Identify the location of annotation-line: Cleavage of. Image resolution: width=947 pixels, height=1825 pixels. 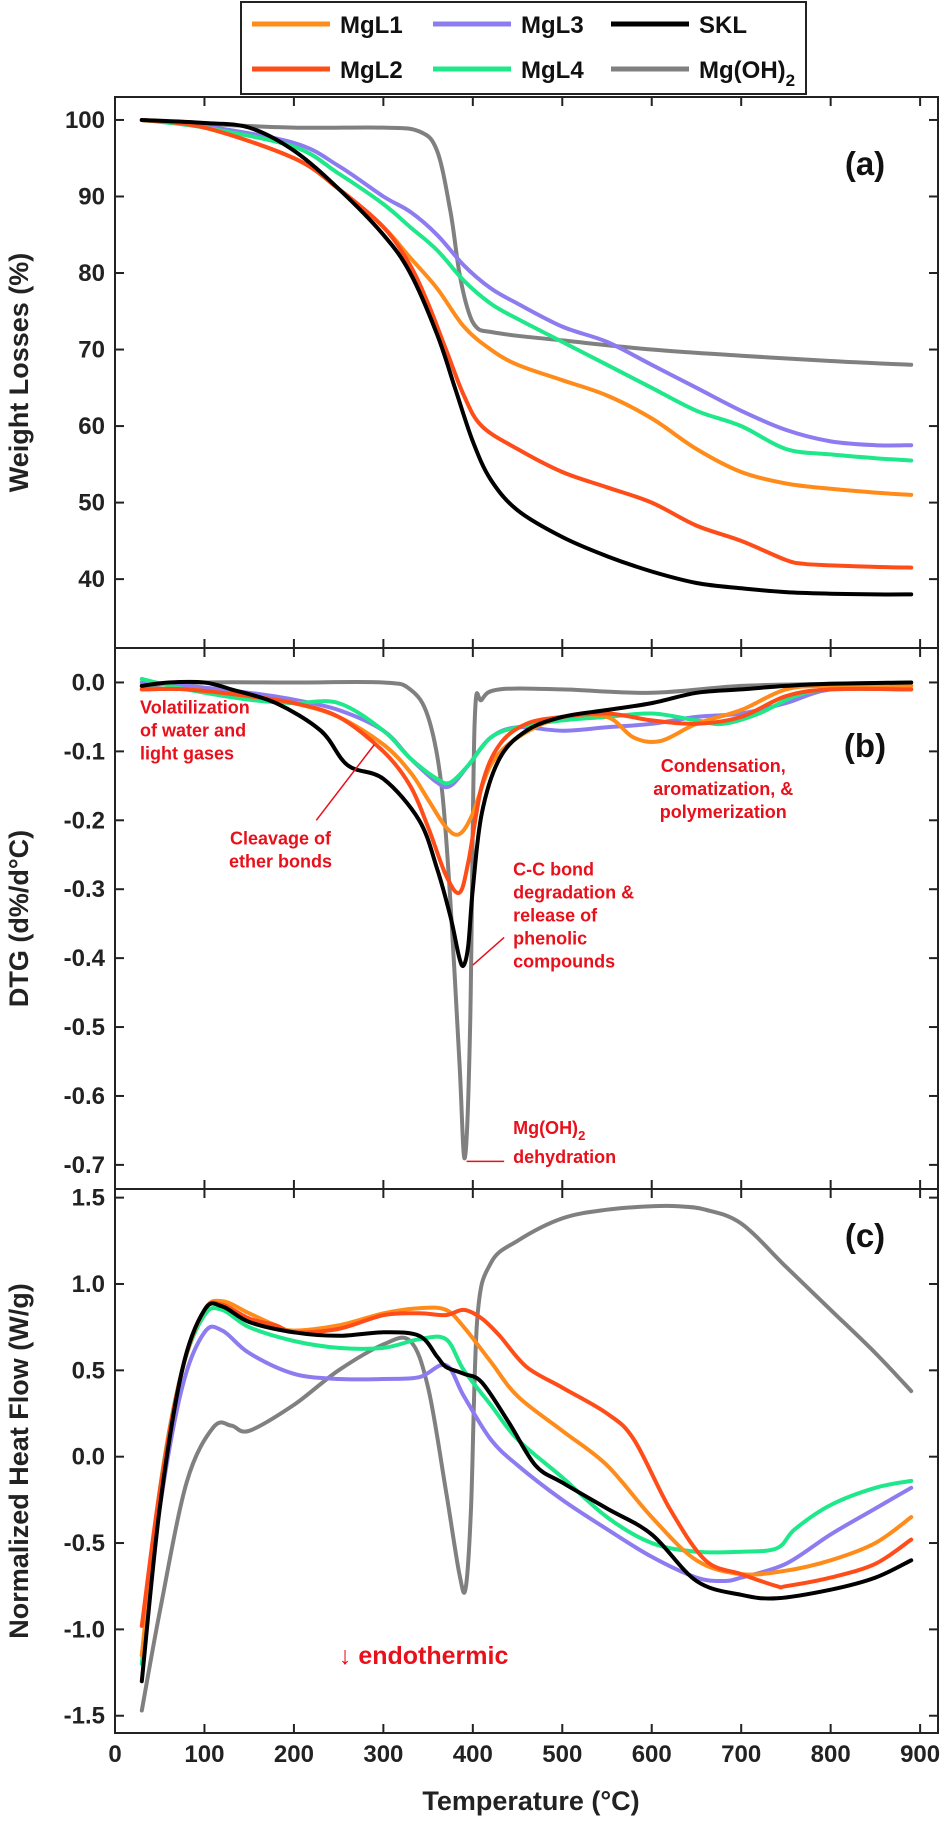
(281, 838).